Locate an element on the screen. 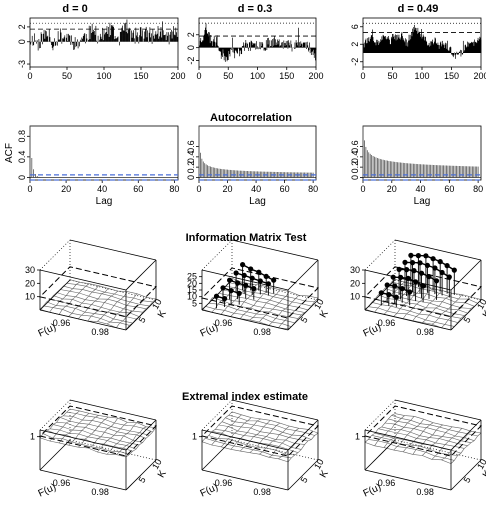 This screenshot has height=510, width=486. time-series-panel-d0: 0 50 100 150 200-302 is located at coordinates (101, 49).